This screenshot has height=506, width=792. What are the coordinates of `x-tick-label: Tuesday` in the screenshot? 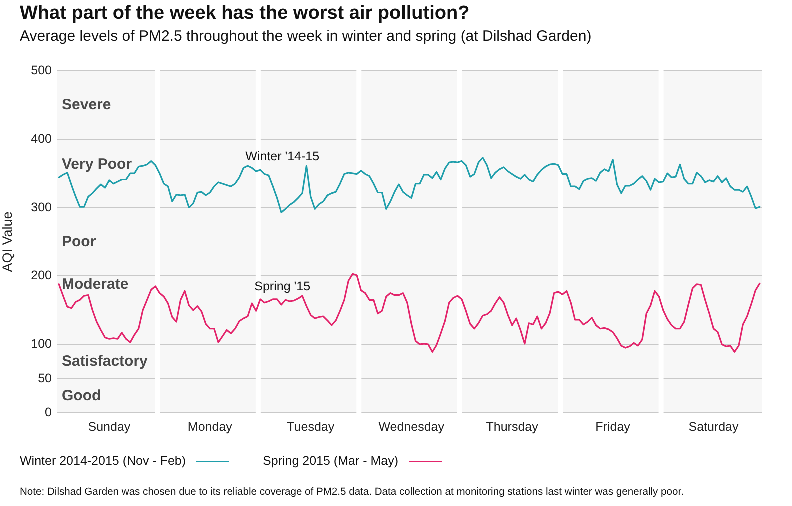 It's located at (311, 427).